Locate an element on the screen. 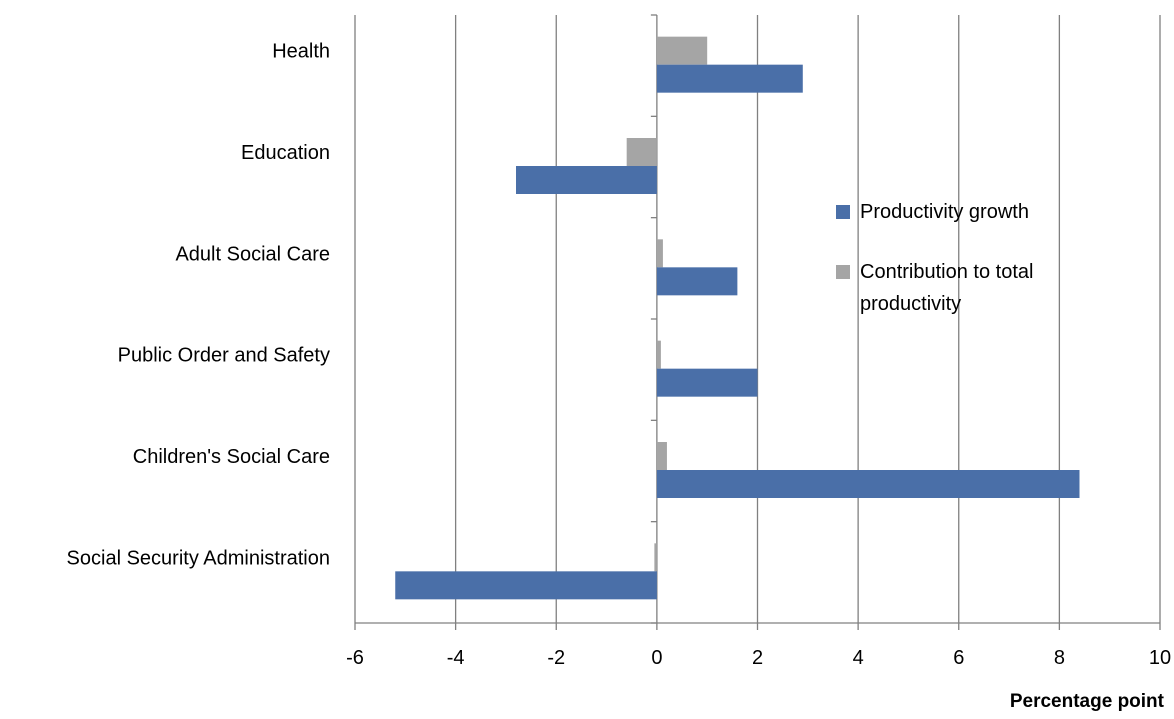 The image size is (1174, 719). x-tick-label-6: 6 is located at coordinates (958, 658).